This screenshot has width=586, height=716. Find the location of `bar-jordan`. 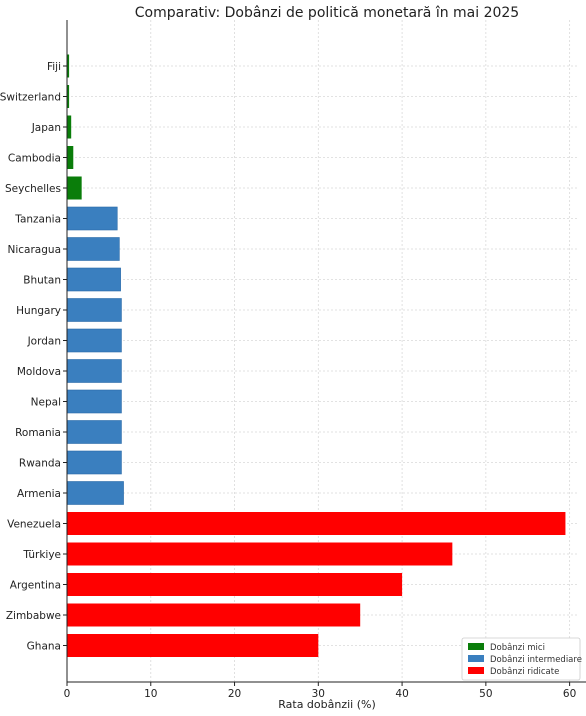

bar-jordan is located at coordinates (94, 340).